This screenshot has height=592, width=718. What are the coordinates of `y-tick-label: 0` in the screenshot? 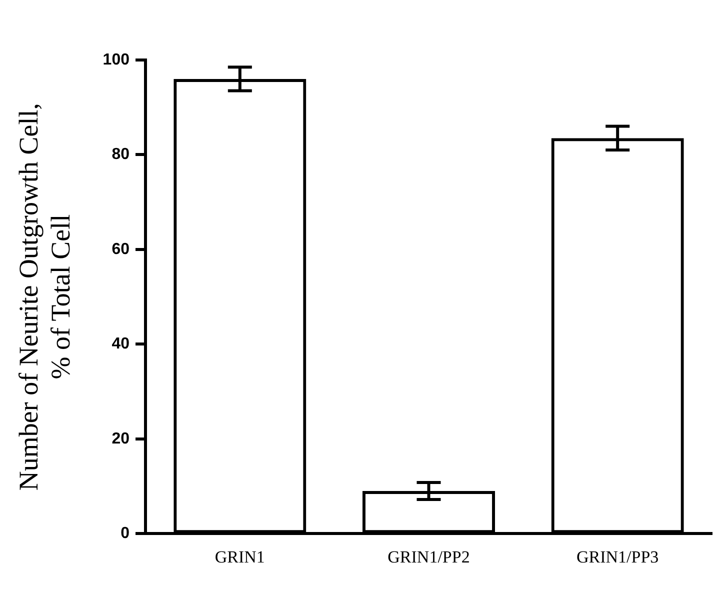 It's located at (125, 533).